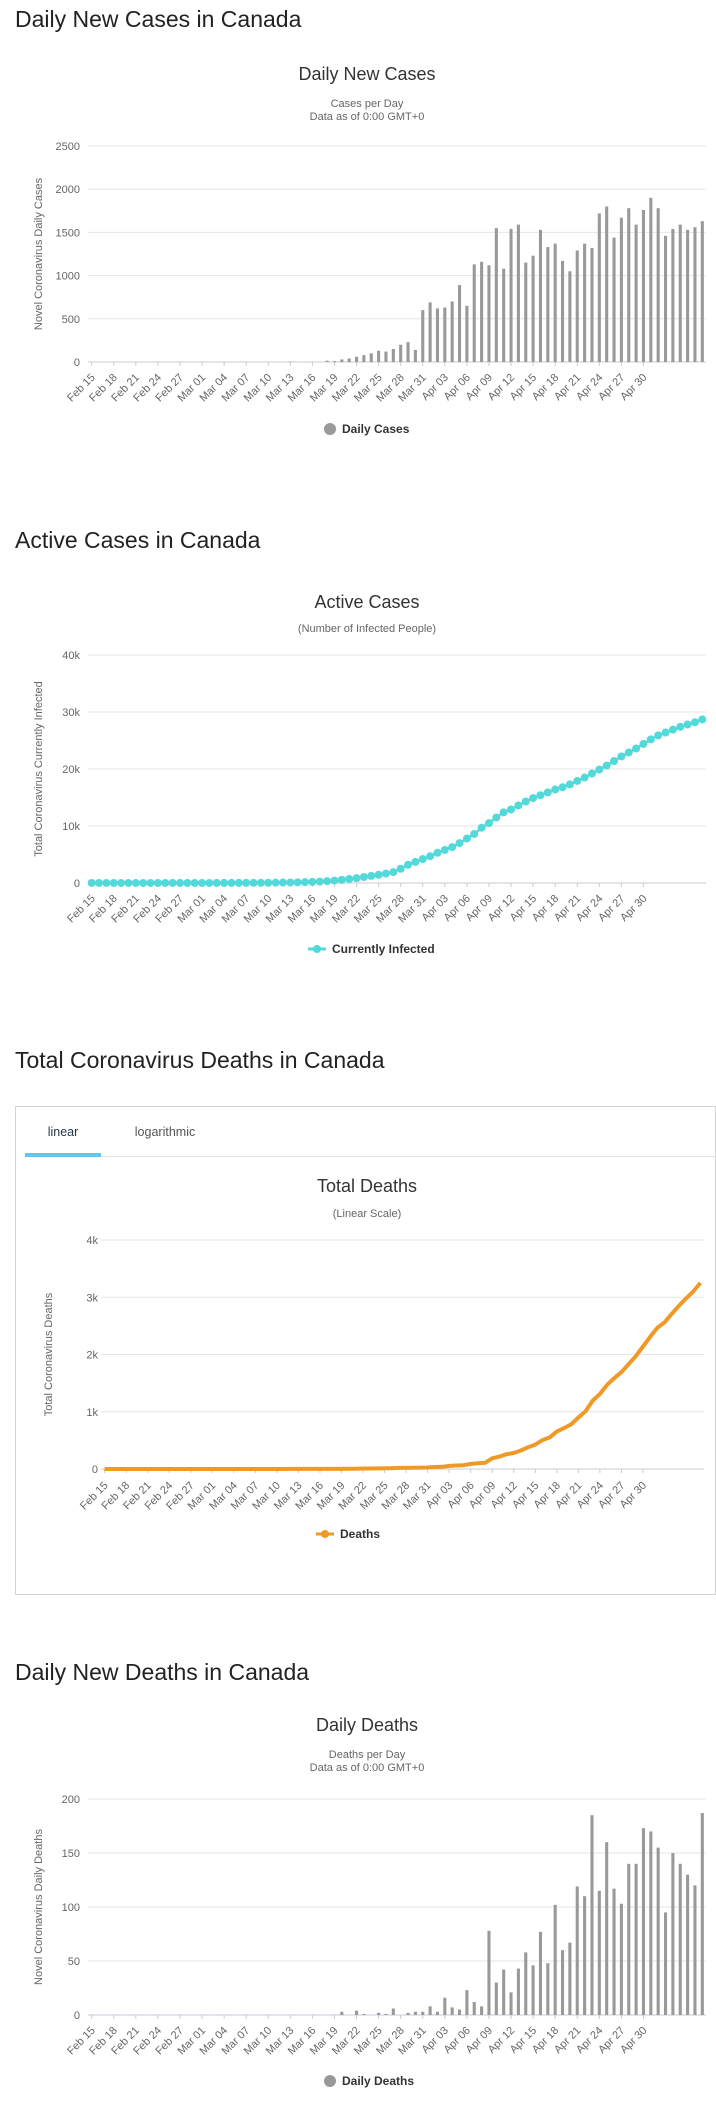 This screenshot has height=2111, width=716. What do you see at coordinates (158, 19) in the screenshot?
I see `daily-cases-heading: Daily New Cases in Canada` at bounding box center [158, 19].